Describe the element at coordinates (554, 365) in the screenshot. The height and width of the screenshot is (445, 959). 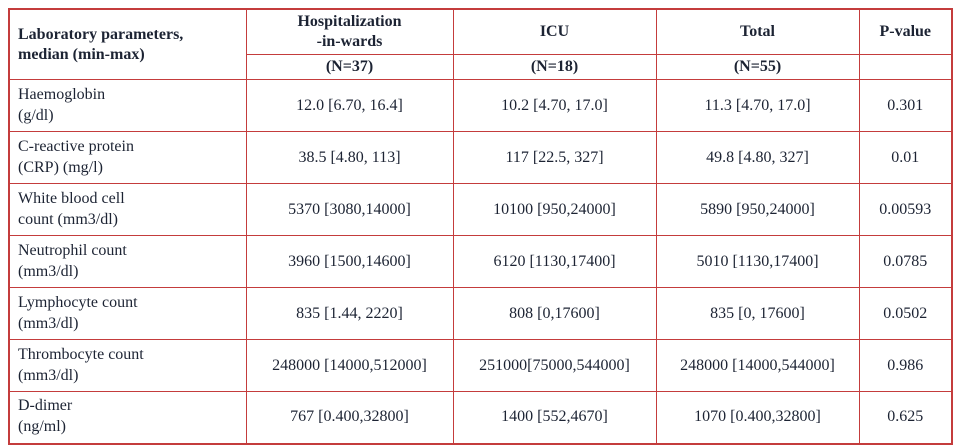
I see `icu-value: 251000[75000,544000]` at that location.